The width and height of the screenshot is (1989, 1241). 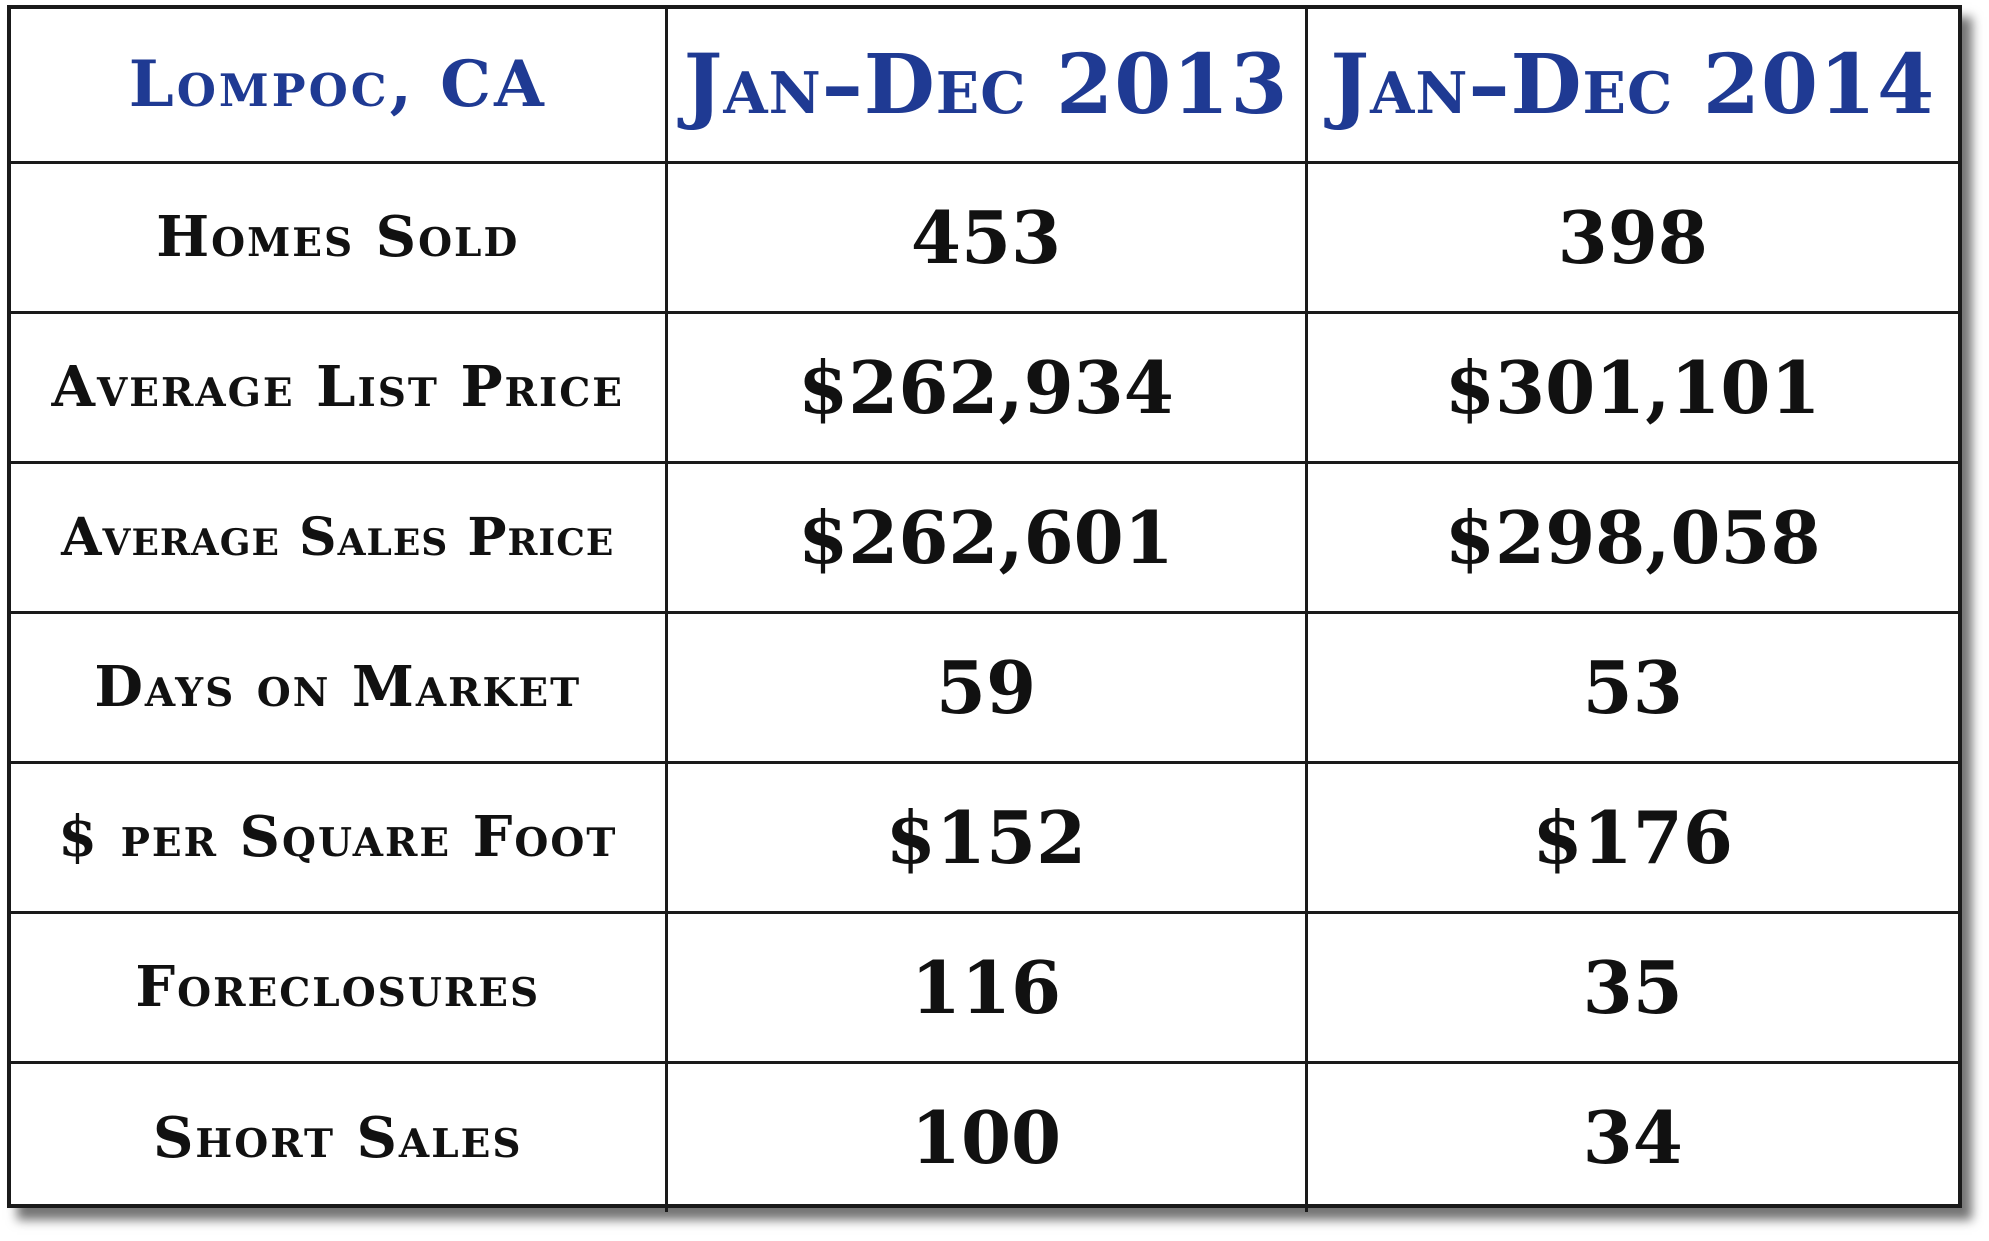 I want to click on value-2014: $298,058, so click(x=1632, y=537).